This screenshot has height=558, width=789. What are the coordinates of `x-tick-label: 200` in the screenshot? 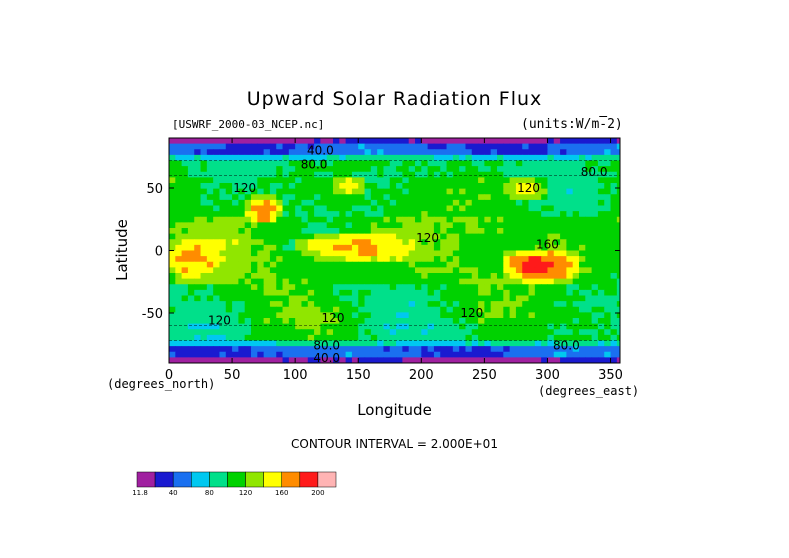 It's located at (421, 375).